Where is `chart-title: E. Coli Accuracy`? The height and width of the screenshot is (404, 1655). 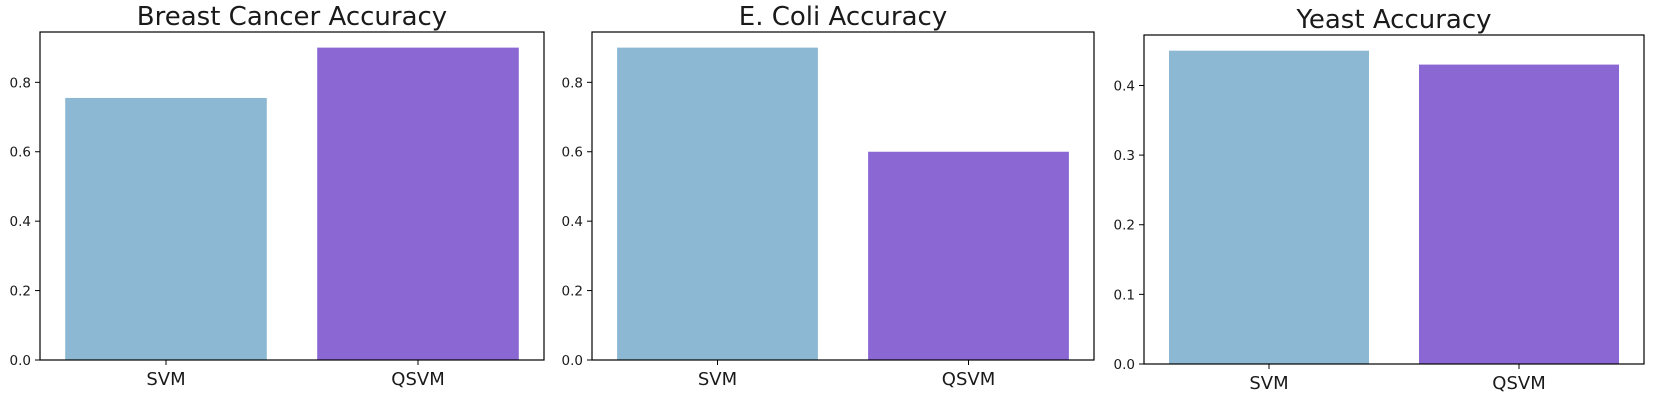 chart-title: E. Coli Accuracy is located at coordinates (843, 17).